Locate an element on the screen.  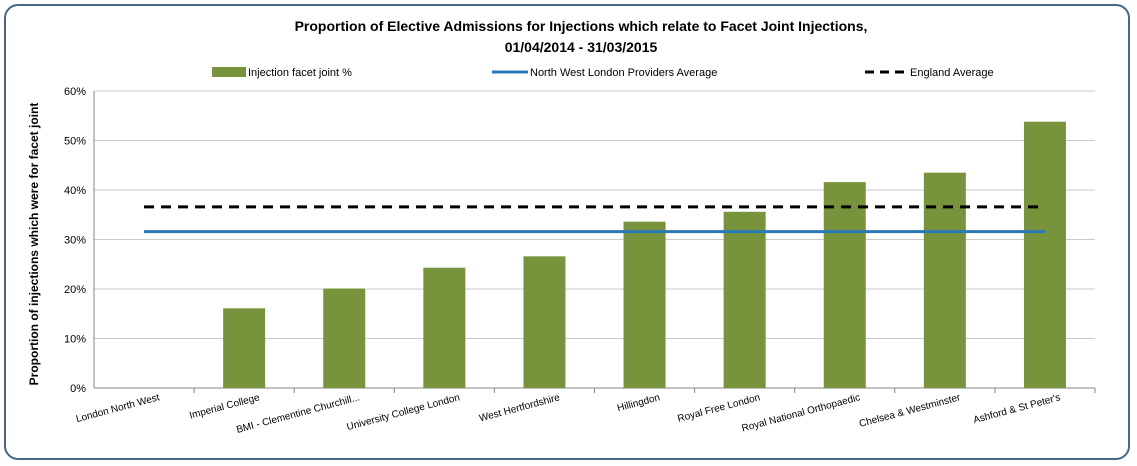
x-tick-label: London North West is located at coordinates (118, 408).